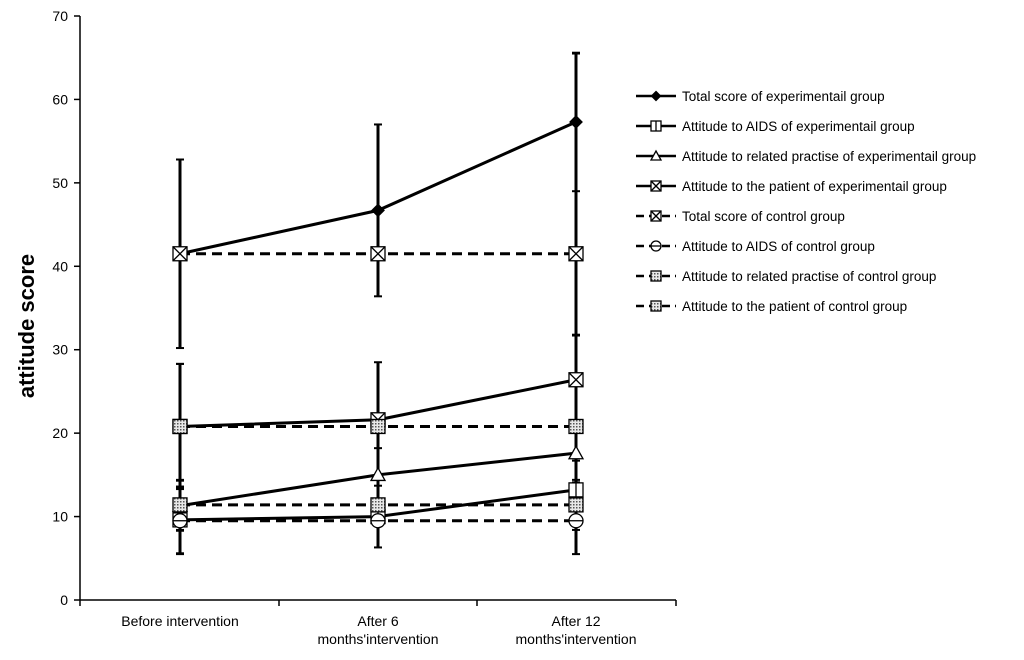 The image size is (1024, 660). What do you see at coordinates (778, 246) in the screenshot?
I see `legend-label: Attitude to AIDS of control group` at bounding box center [778, 246].